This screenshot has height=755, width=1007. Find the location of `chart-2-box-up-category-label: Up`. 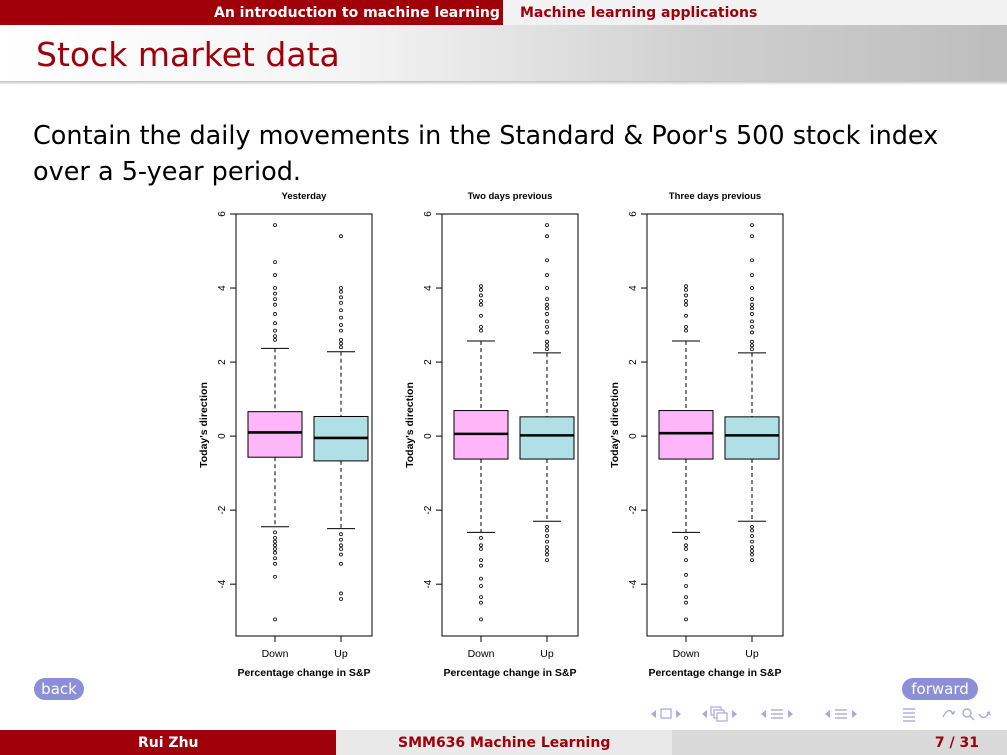

chart-2-box-up-category-label: Up is located at coordinates (547, 654).